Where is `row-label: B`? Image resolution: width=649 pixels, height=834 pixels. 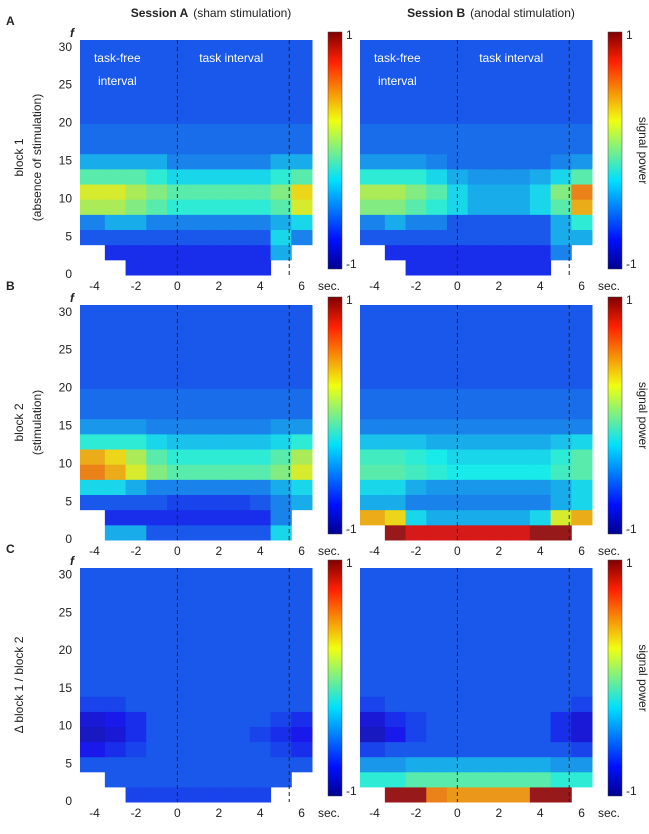
row-label: B is located at coordinates (10, 286).